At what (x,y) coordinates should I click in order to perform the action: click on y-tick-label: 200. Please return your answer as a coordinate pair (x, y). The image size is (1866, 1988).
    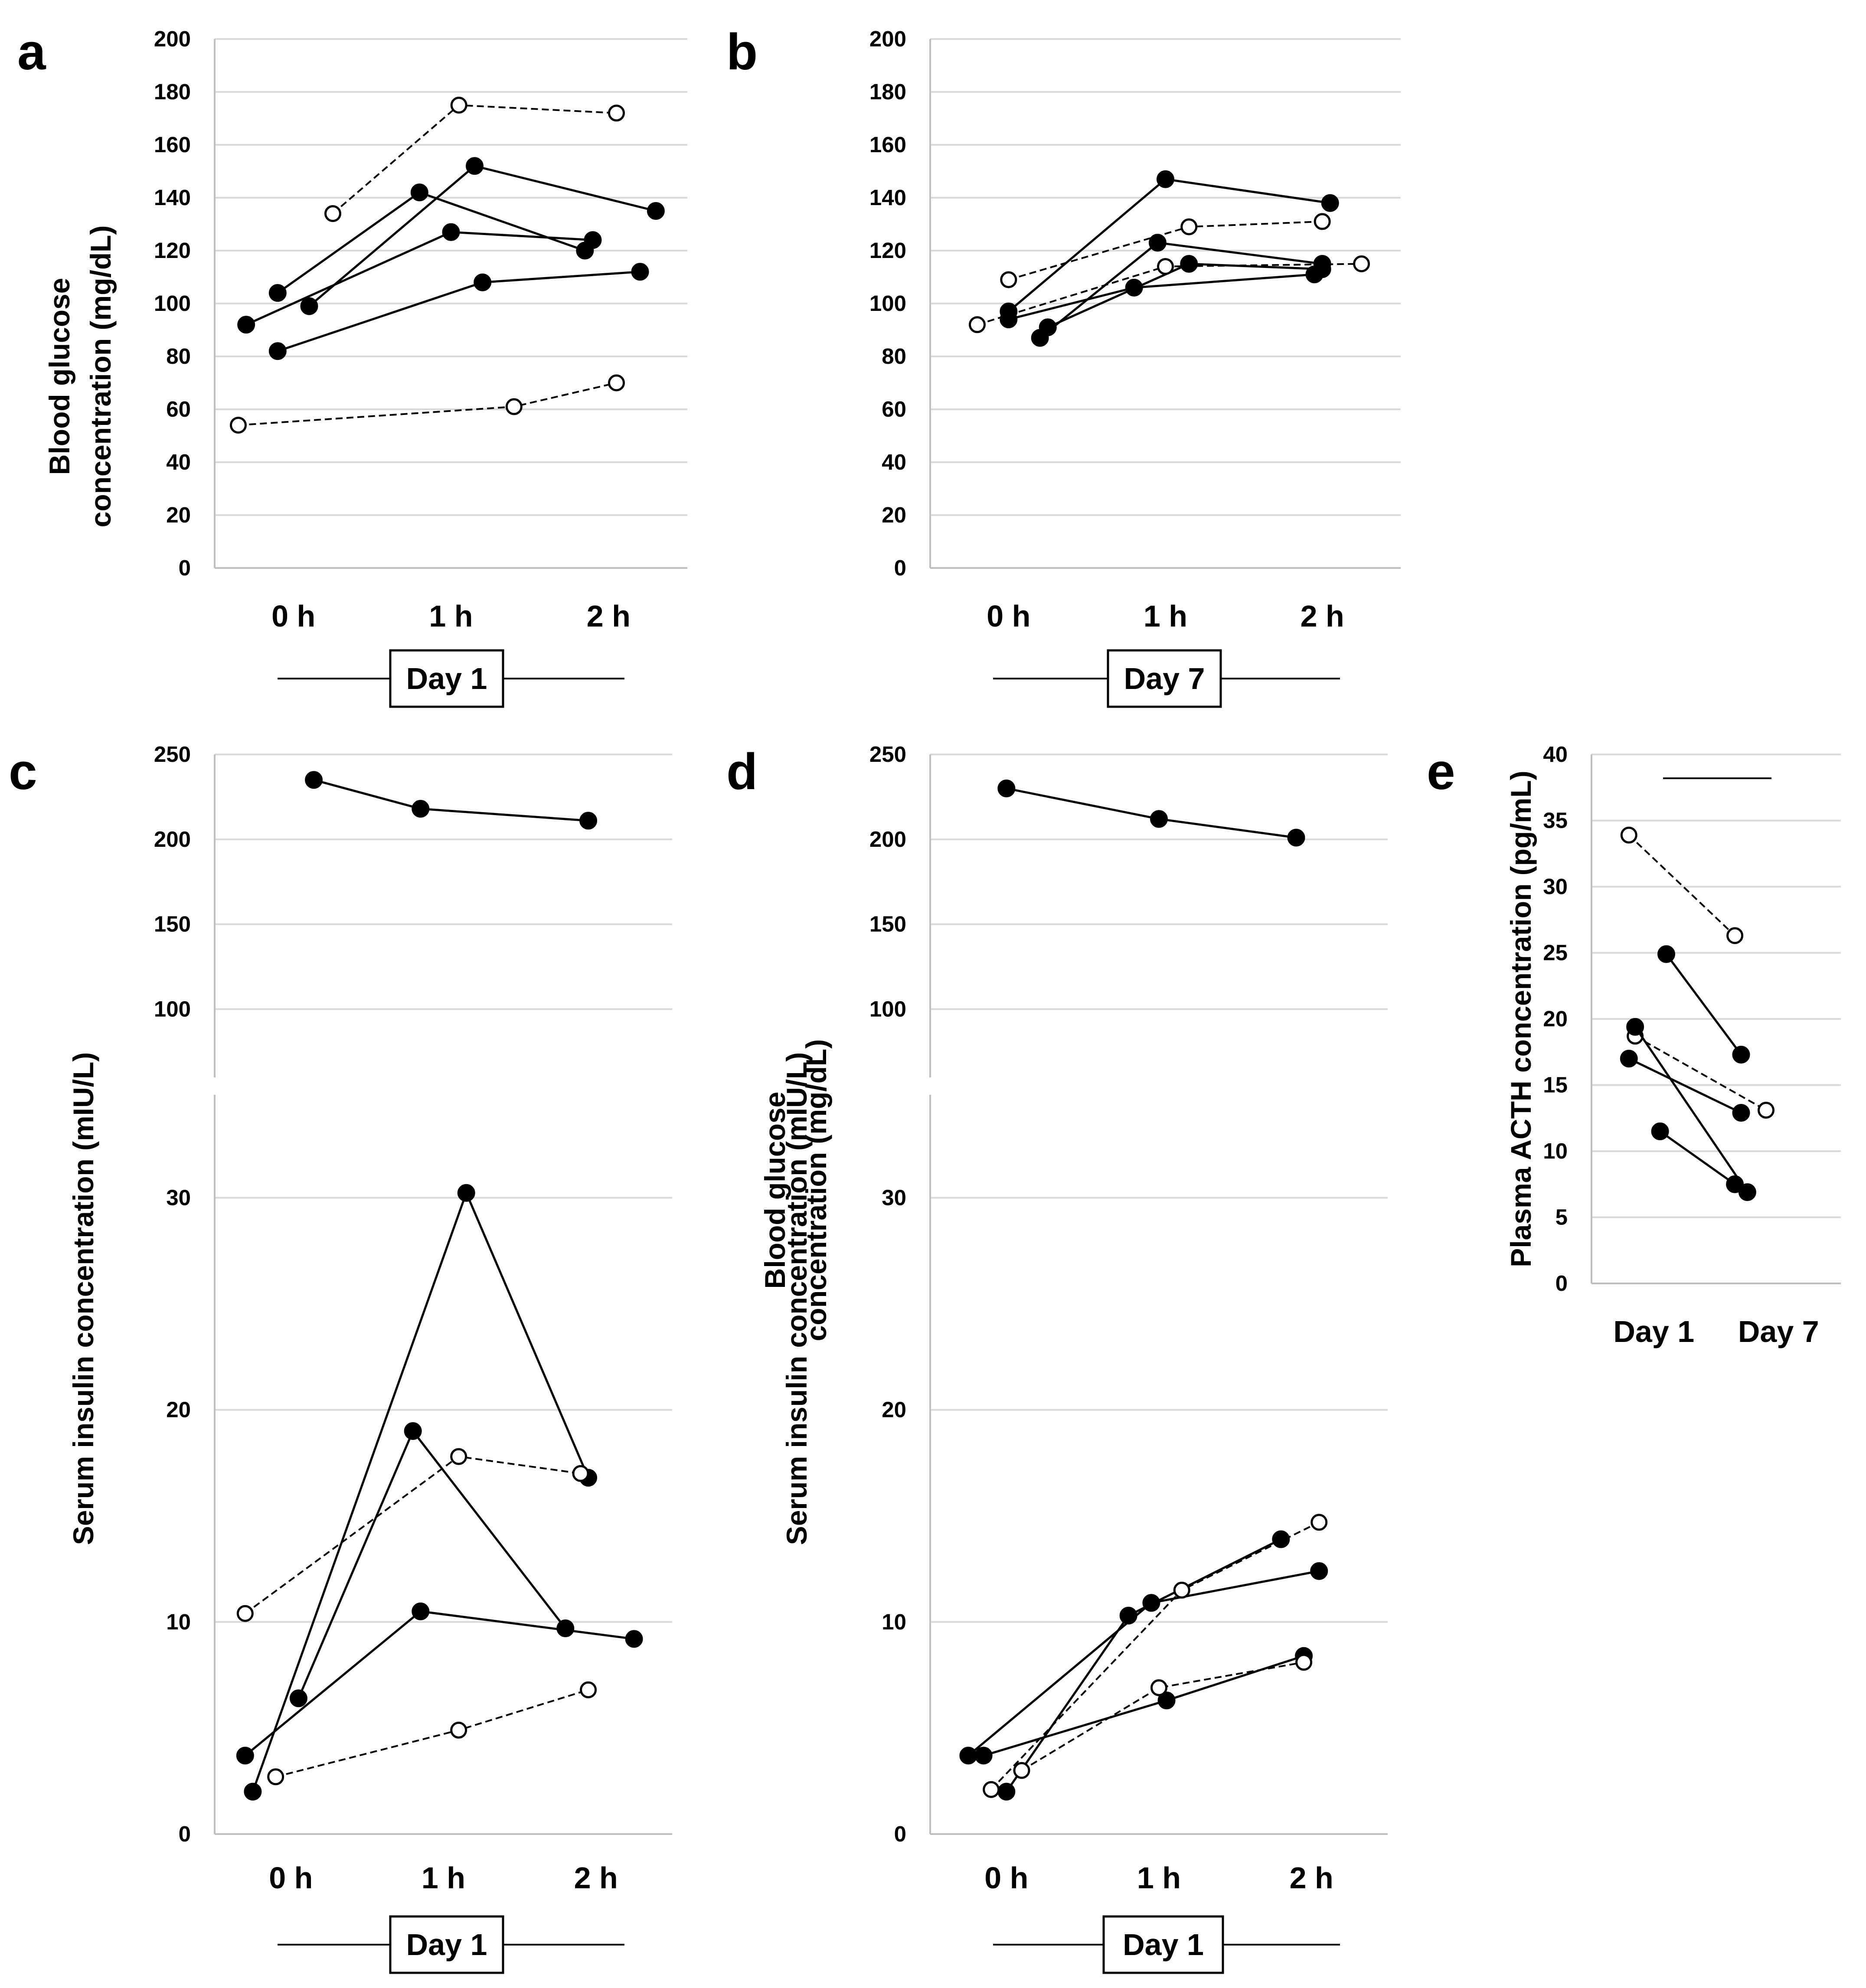
    Looking at the image, I should click on (172, 839).